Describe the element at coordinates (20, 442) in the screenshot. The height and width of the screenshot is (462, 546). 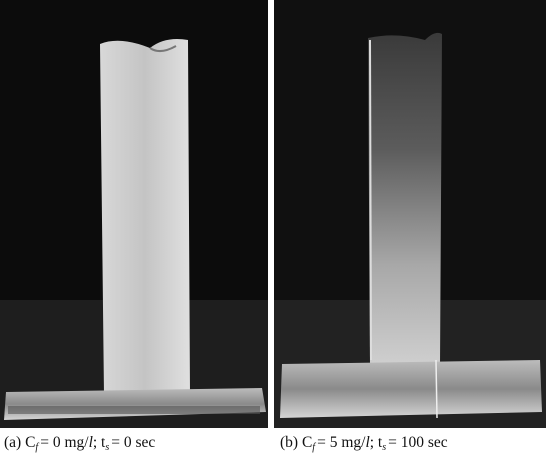
I see `caption-text: (a) C` at that location.